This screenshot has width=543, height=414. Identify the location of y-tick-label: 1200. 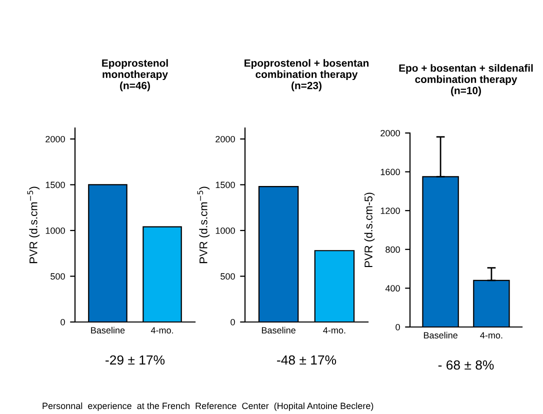
(390, 211).